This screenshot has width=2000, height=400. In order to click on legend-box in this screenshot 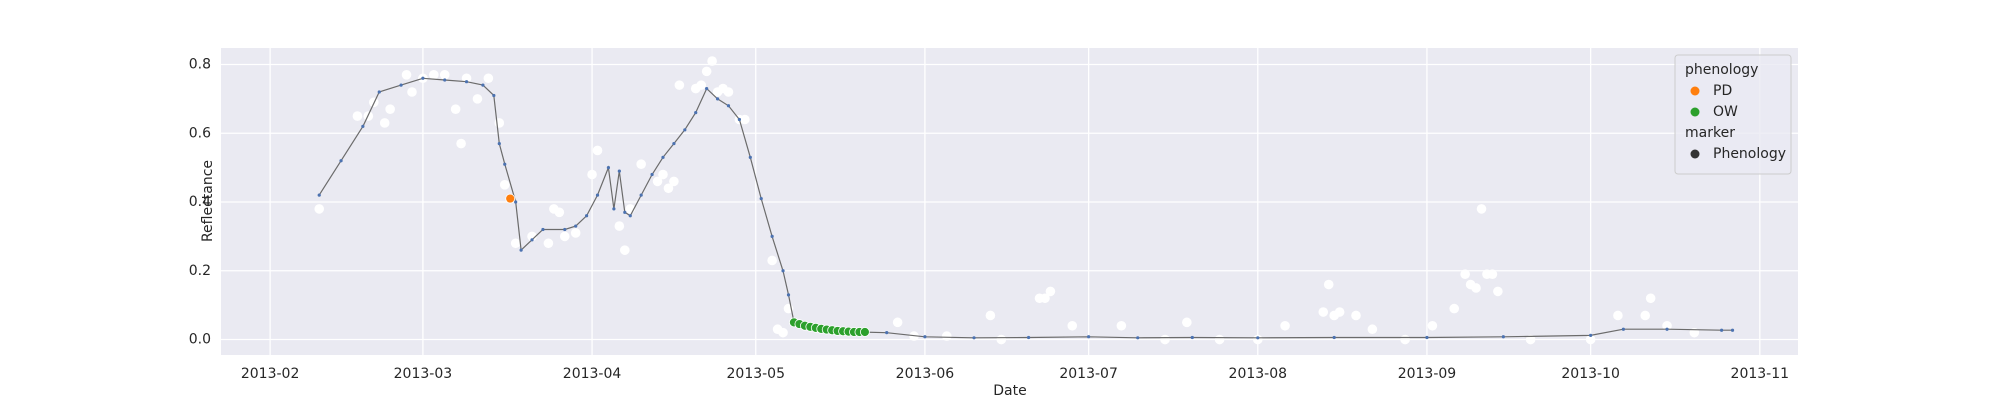, I will do `click(1733, 114)`.